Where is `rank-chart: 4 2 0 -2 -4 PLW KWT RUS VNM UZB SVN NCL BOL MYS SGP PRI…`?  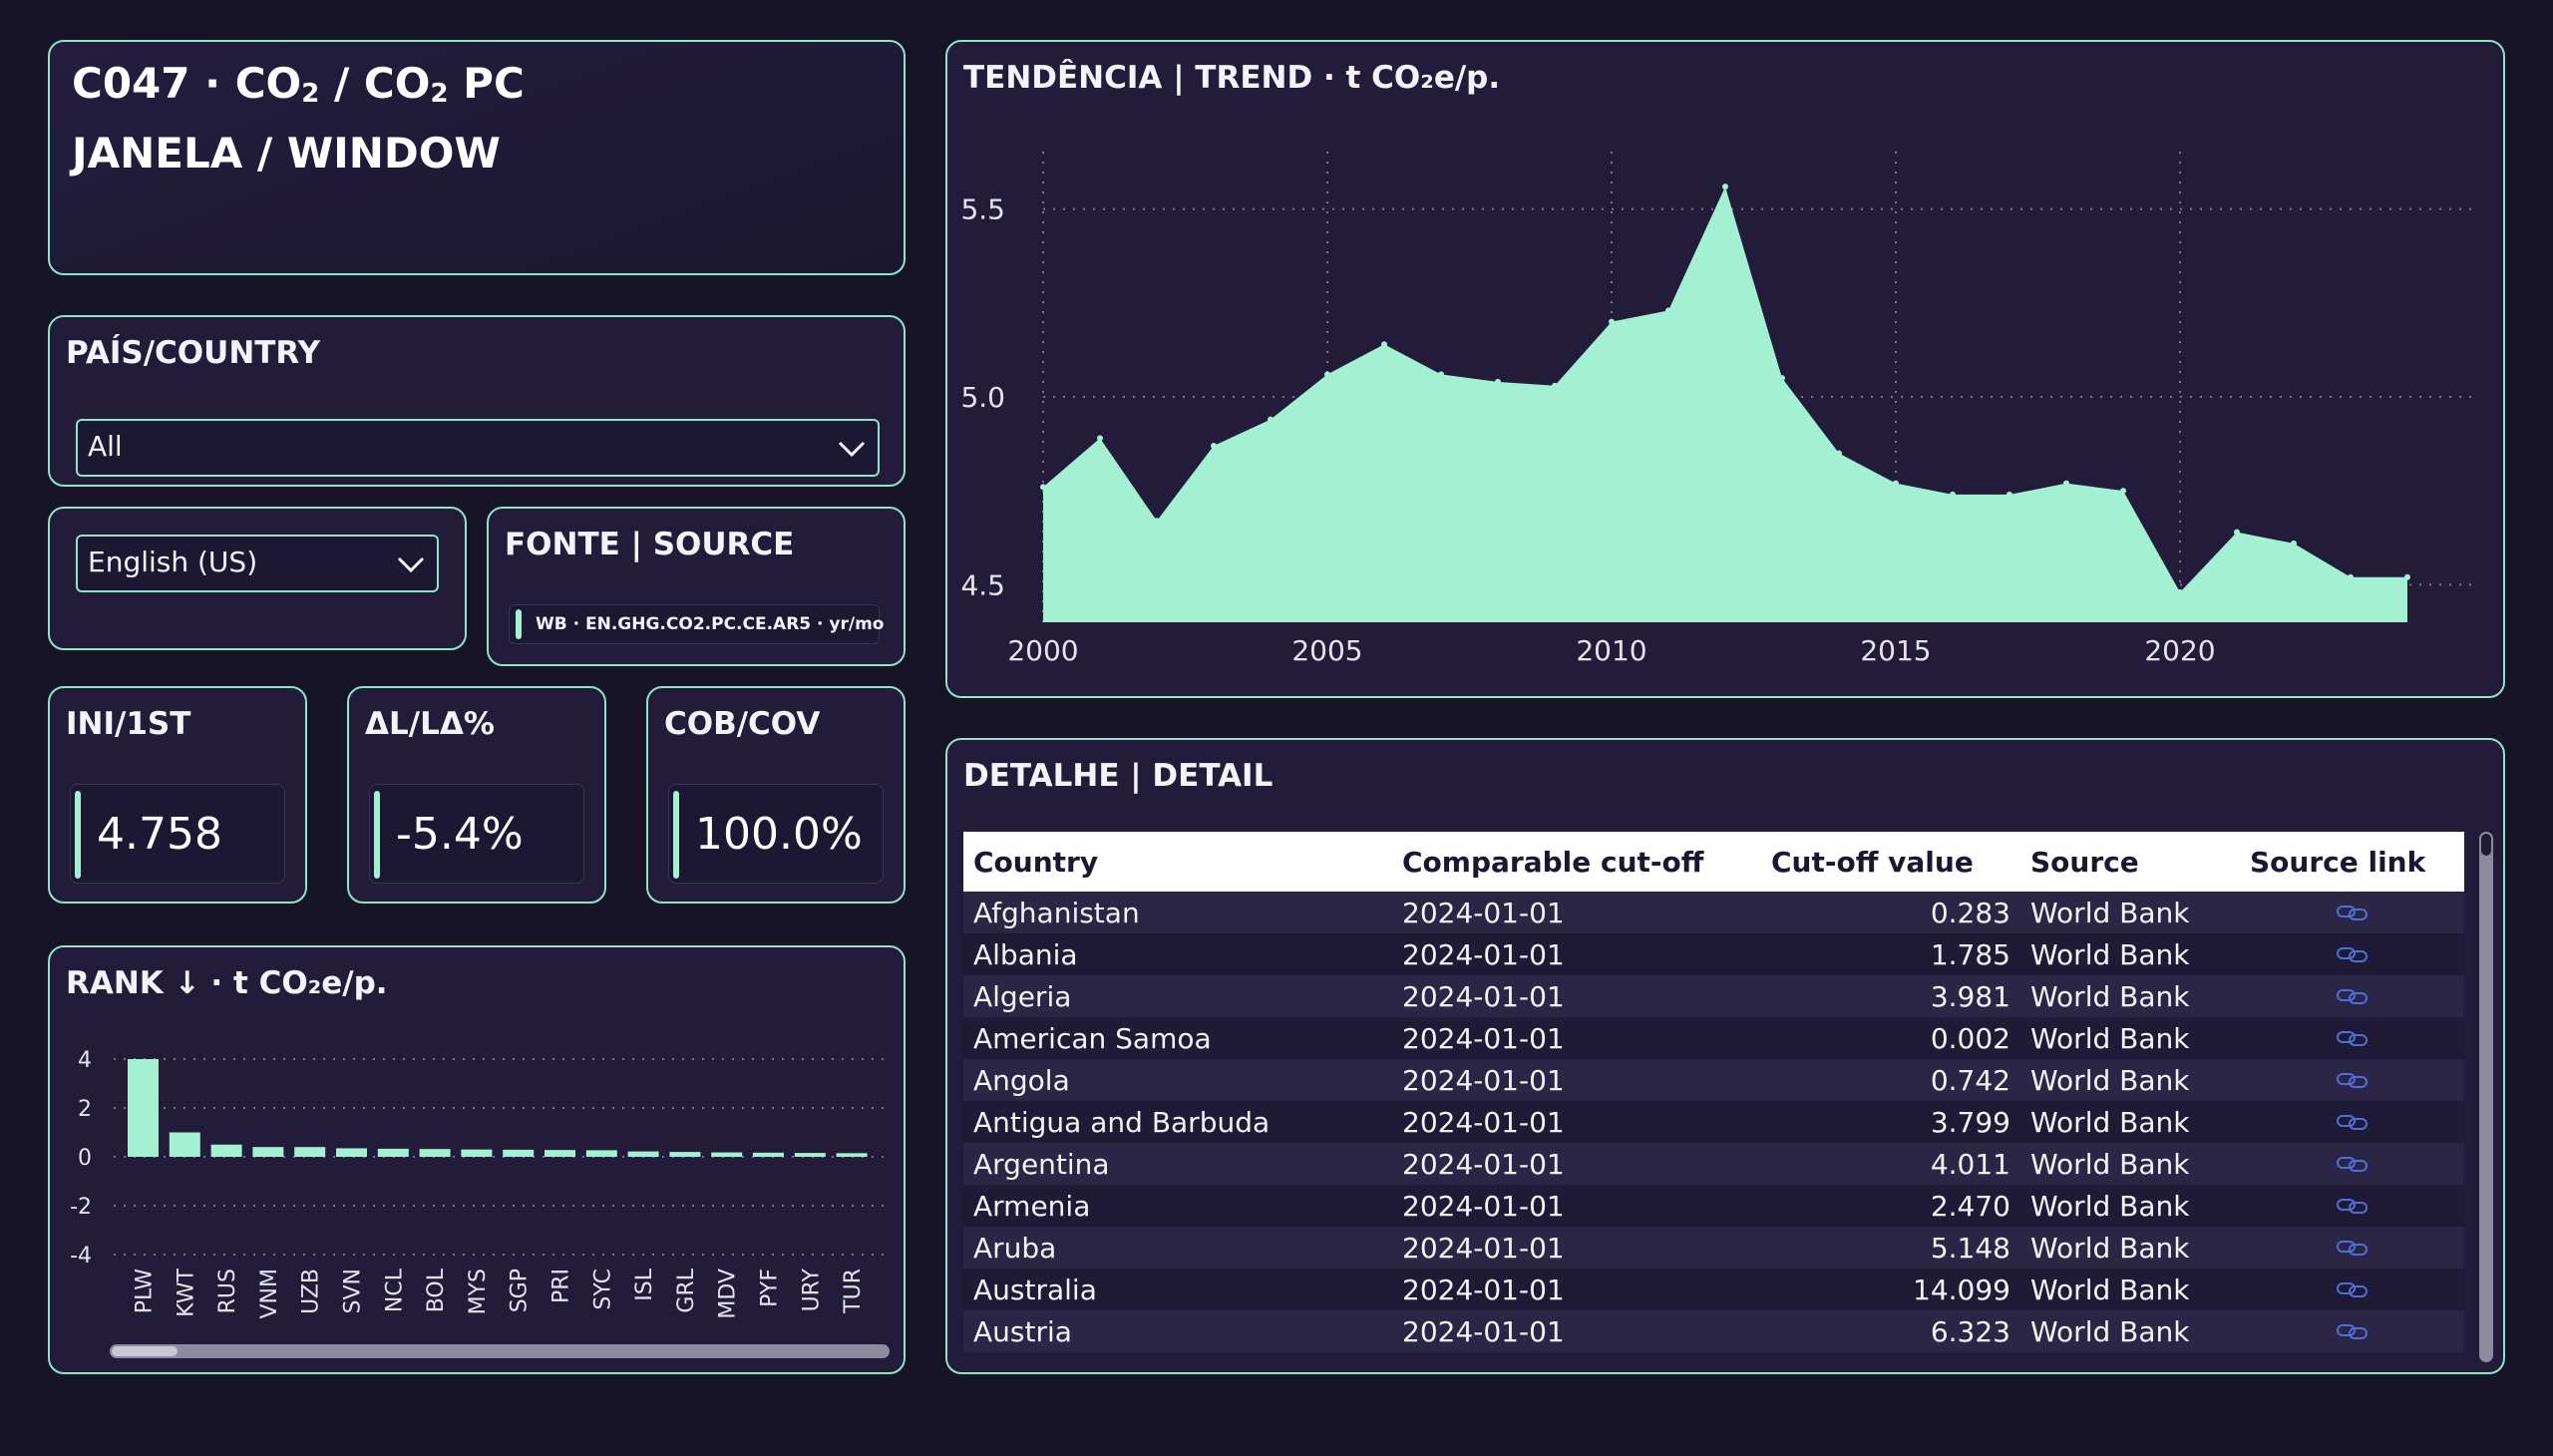
rank-chart: 4 2 0 -2 -4 PLW KWT RUS VNM UZB SVN NCL BOL MYS SGP PRI… is located at coordinates (477, 1183).